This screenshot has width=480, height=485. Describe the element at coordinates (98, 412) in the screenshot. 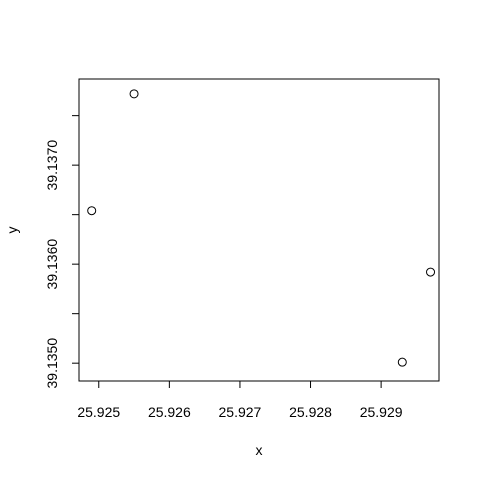

I see `x-tick-label: 25.925` at that location.